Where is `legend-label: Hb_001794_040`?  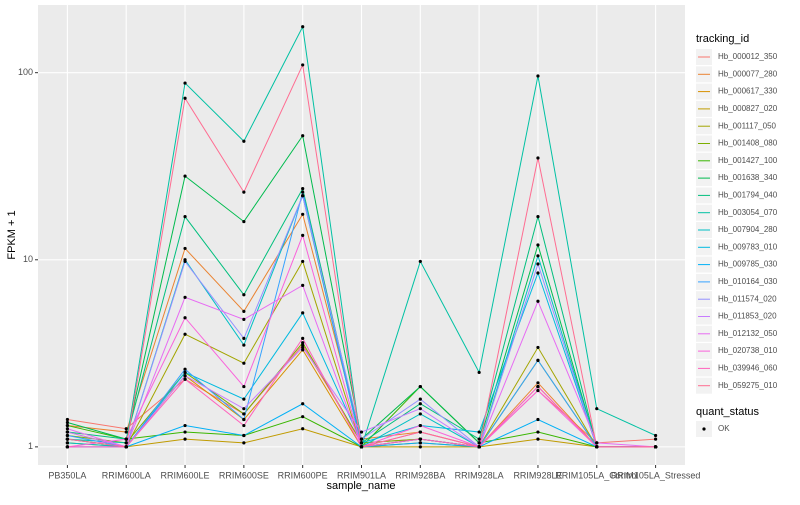 legend-label: Hb_001794_040 is located at coordinates (748, 195).